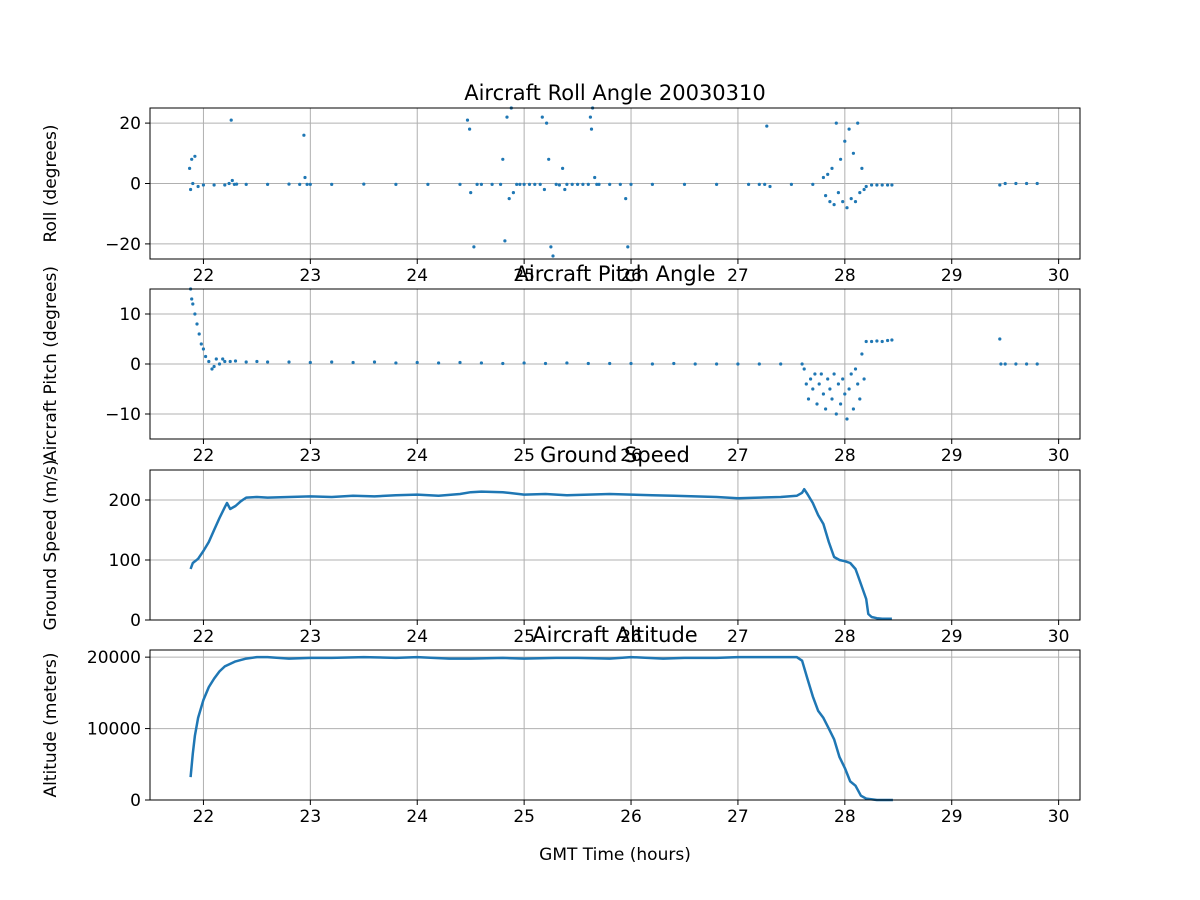 This screenshot has width=1200, height=900. What do you see at coordinates (51, 184) in the screenshot?
I see `y-axis-label: Roll (degrees)` at bounding box center [51, 184].